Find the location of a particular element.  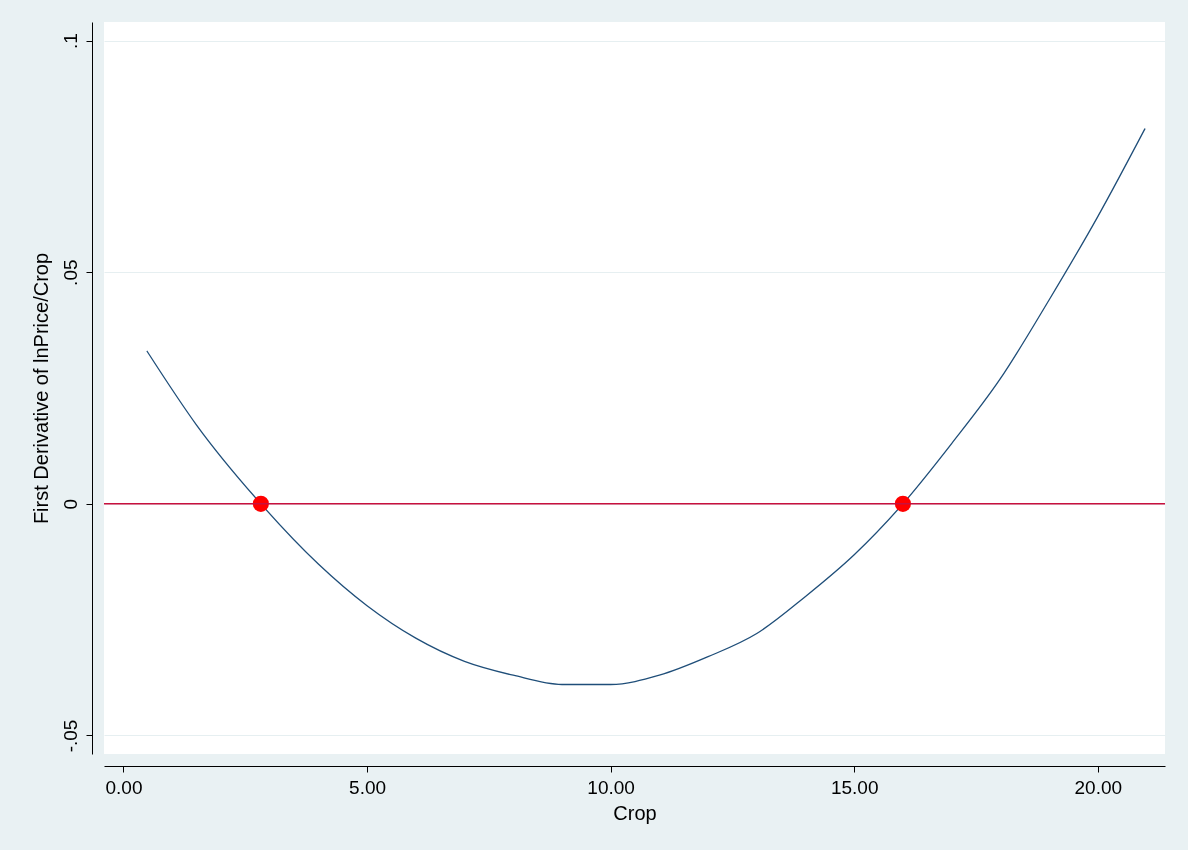

y-tick-label: .1 is located at coordinates (70, 41).